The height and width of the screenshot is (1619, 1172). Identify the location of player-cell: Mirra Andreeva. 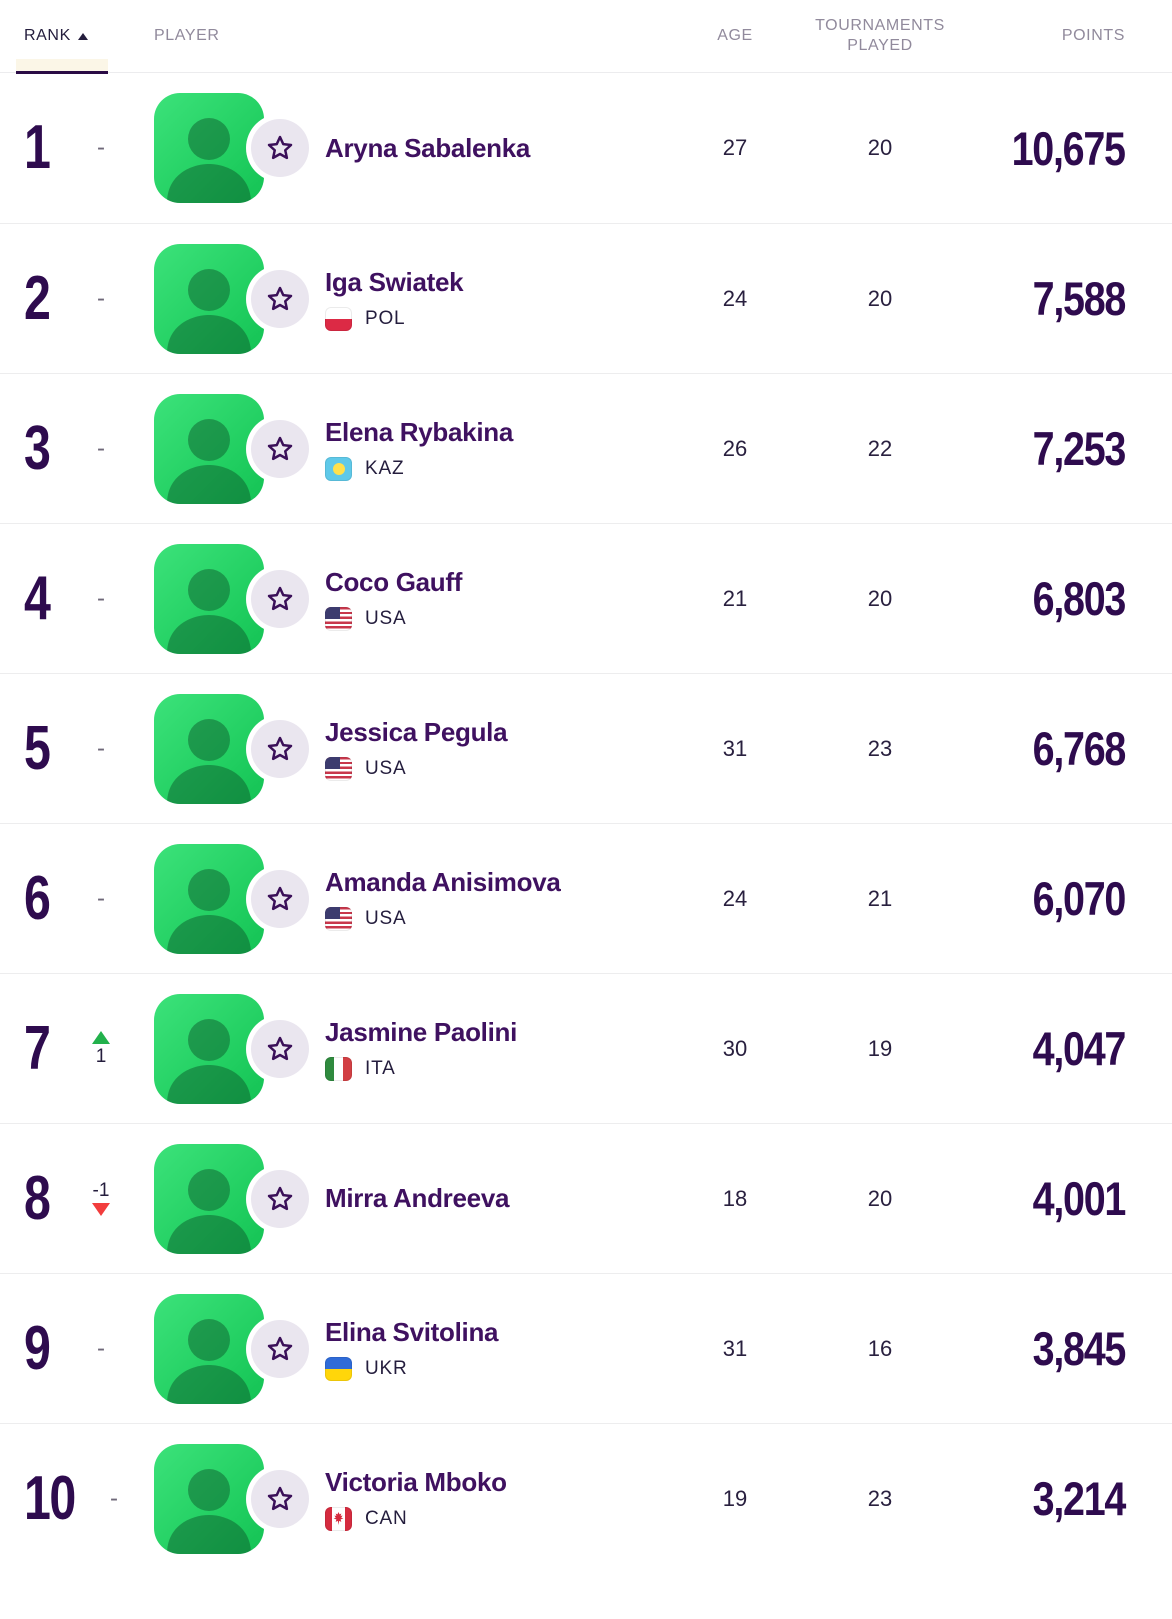
(414, 1198).